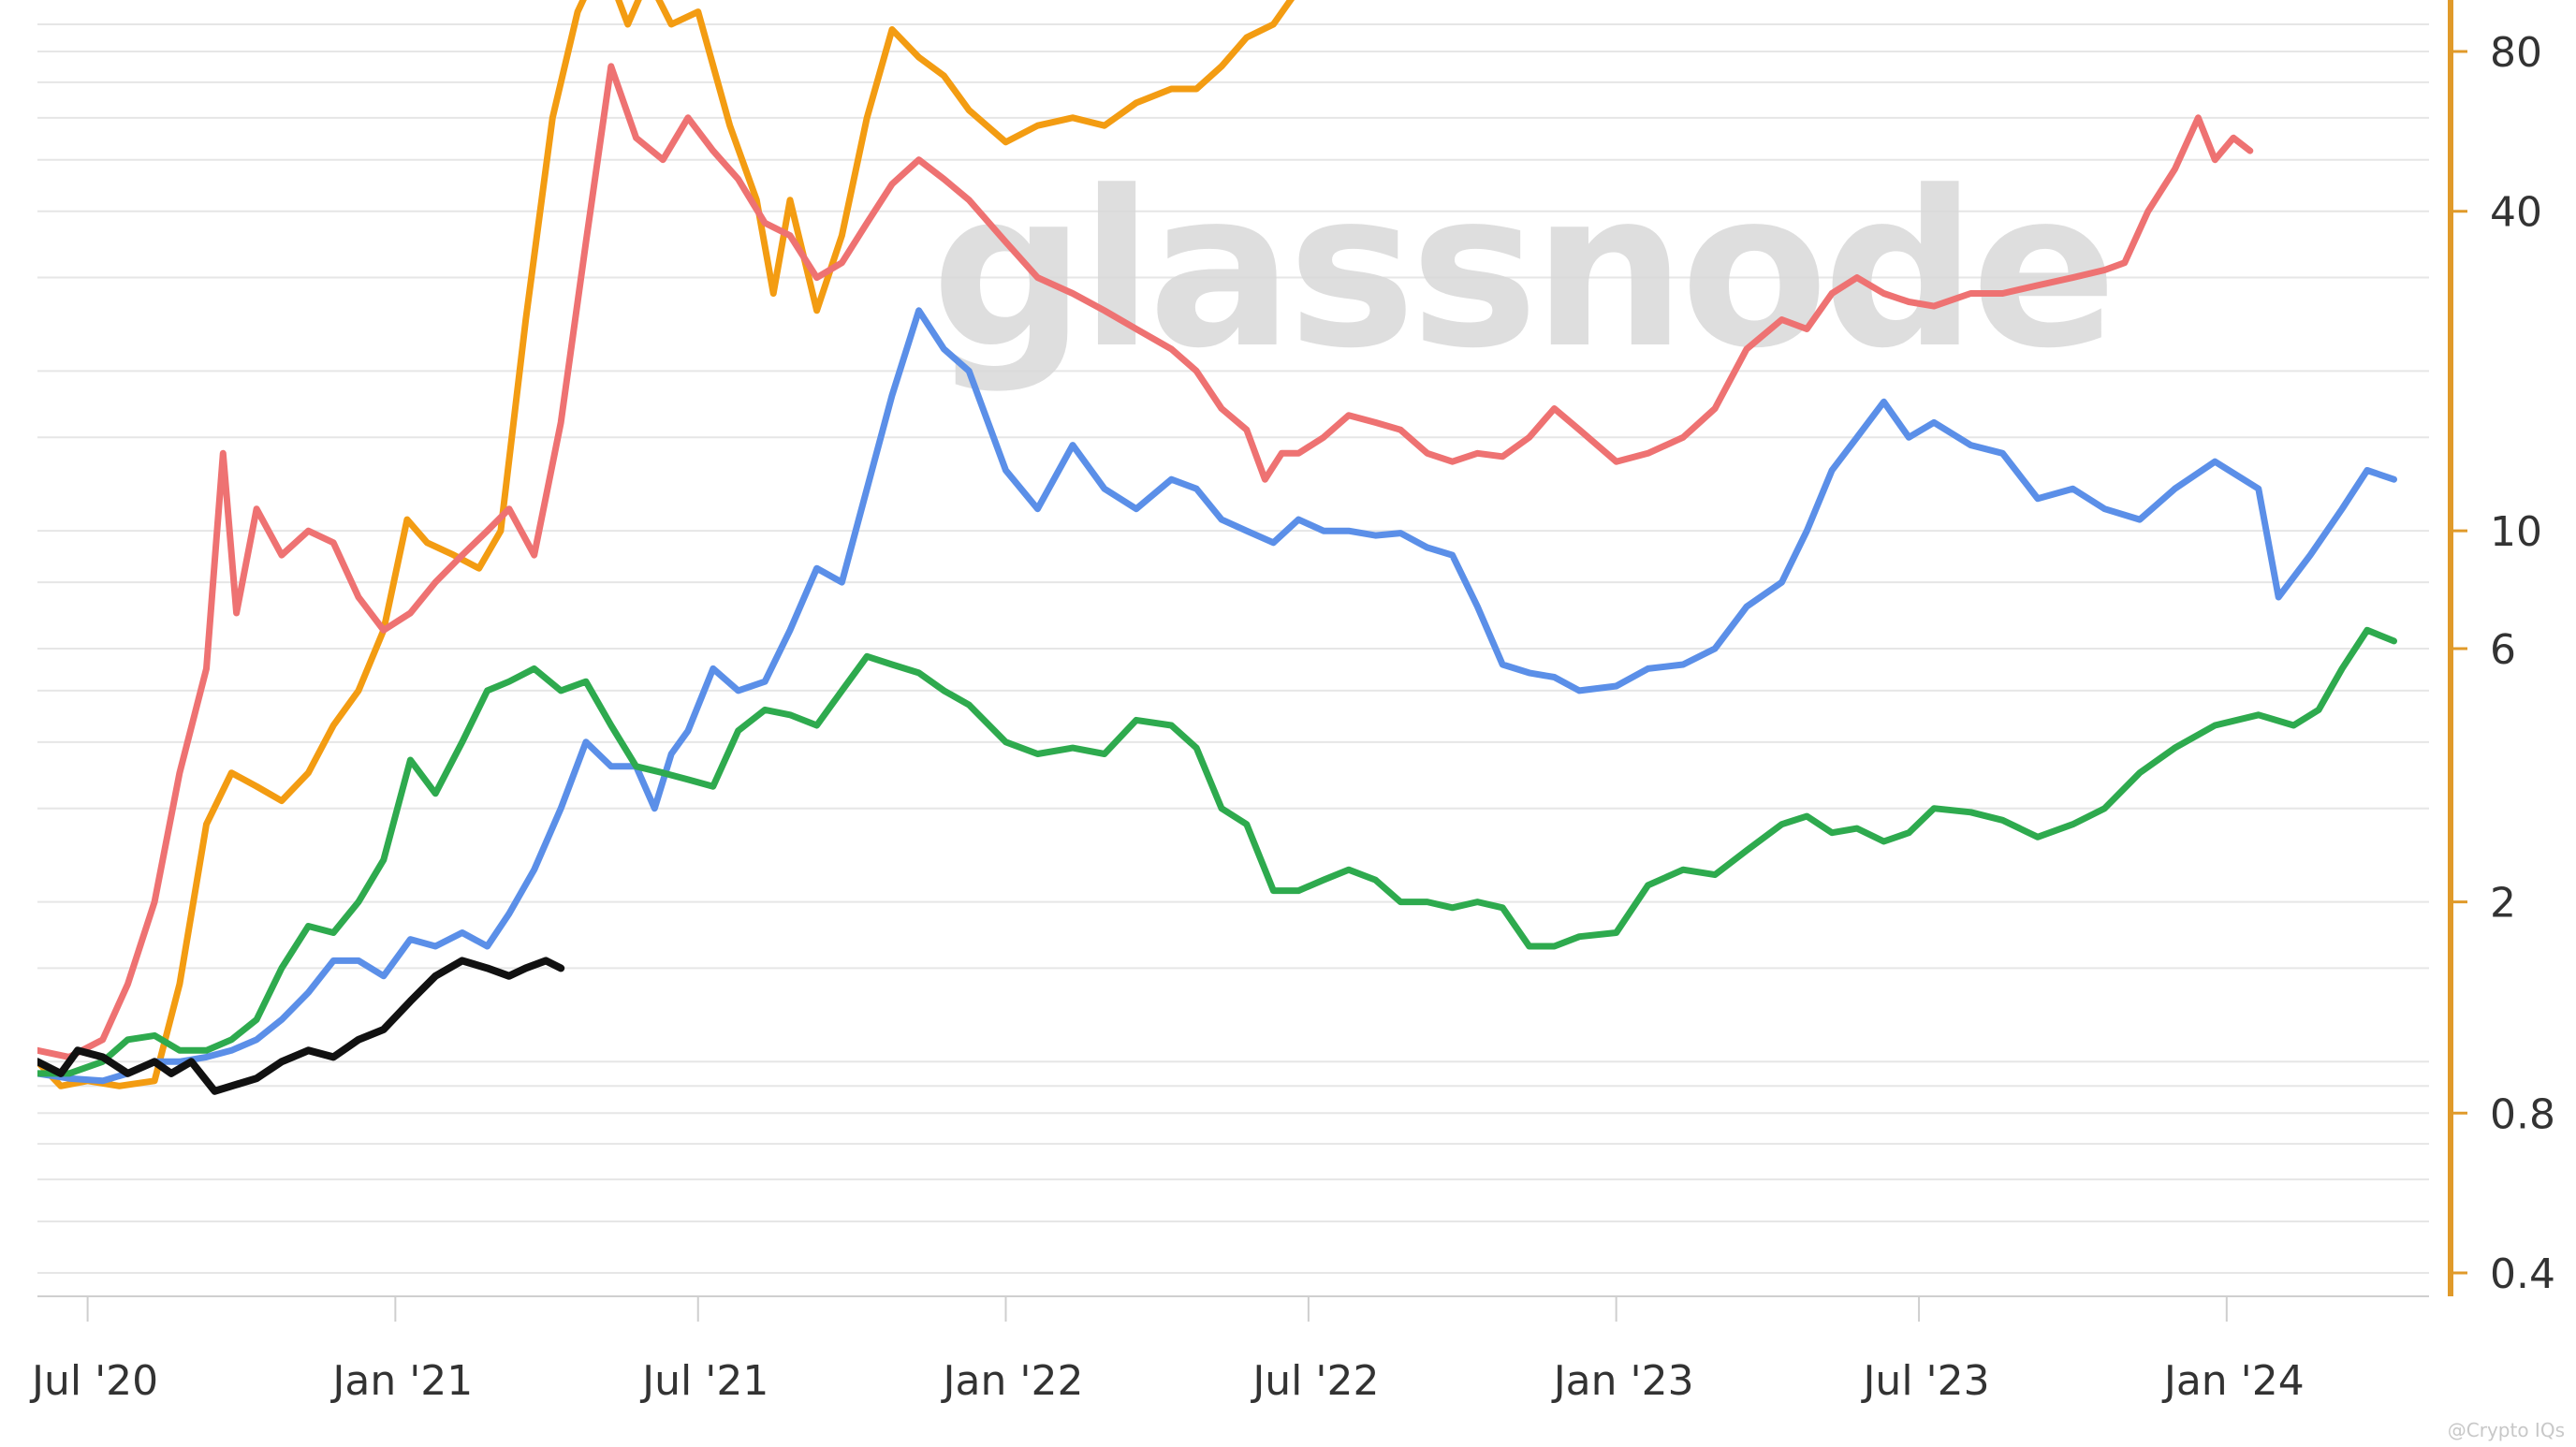  What do you see at coordinates (2516, 213) in the screenshot?
I see `y-tick-label: 40` at bounding box center [2516, 213].